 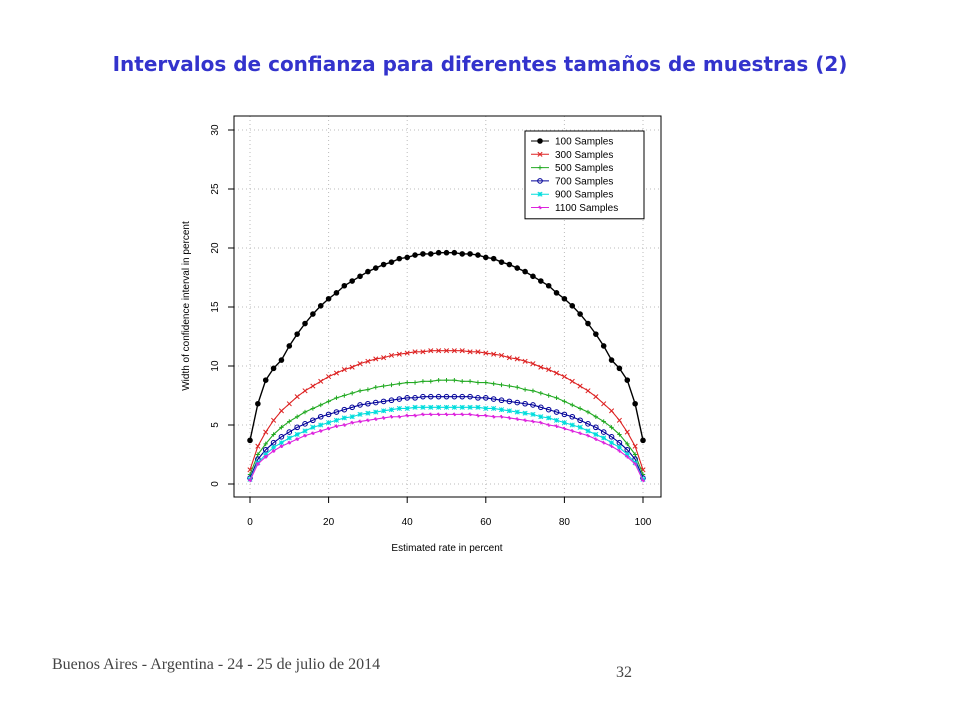 I want to click on series-700-samples, so click(x=446, y=437).